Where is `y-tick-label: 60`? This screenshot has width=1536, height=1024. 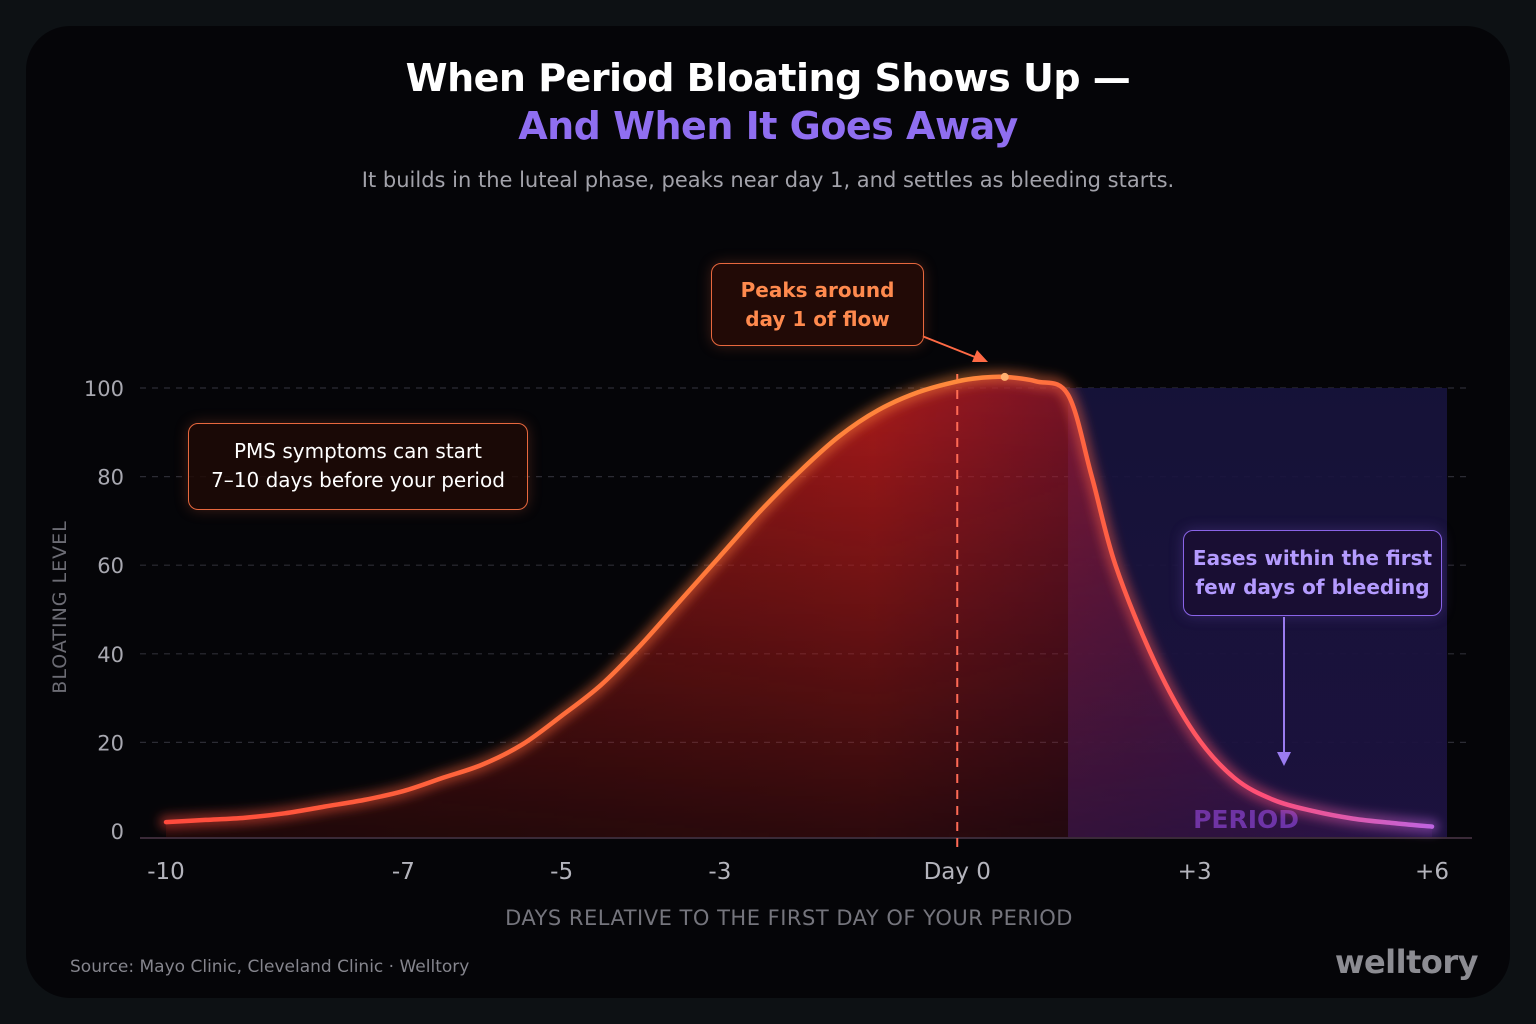 y-tick-label: 60 is located at coordinates (110, 566).